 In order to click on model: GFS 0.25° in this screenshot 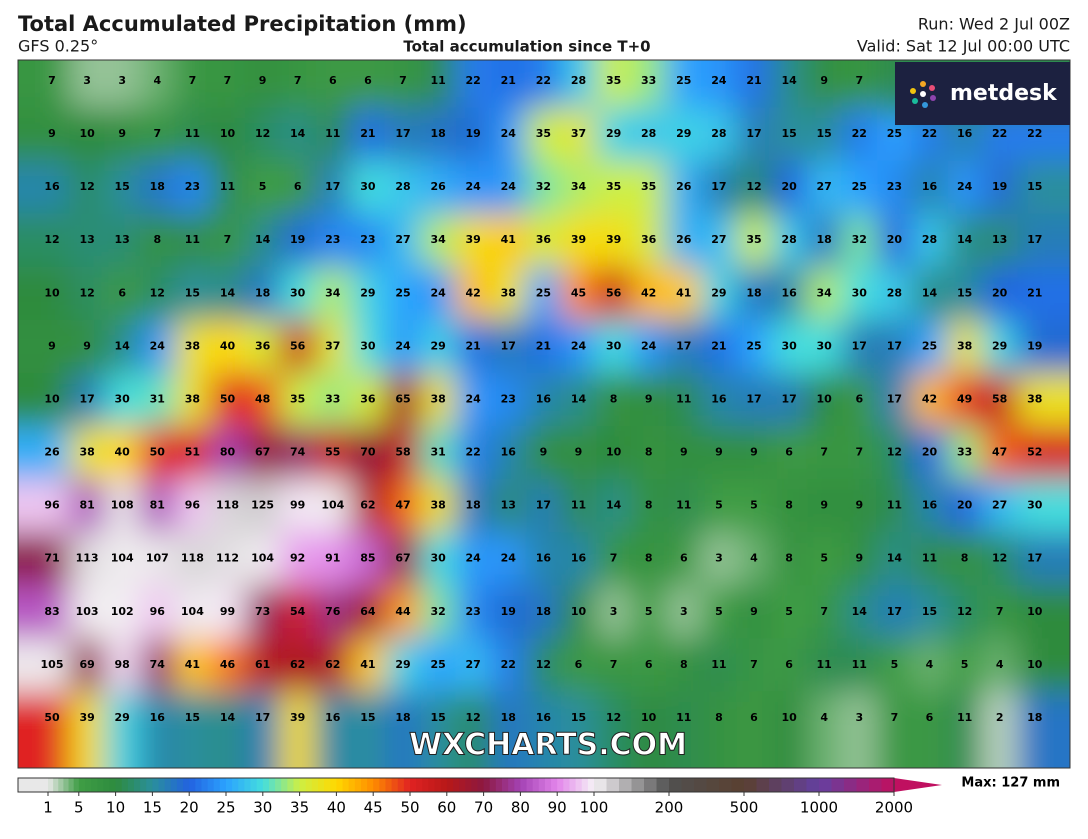, I will do `click(58, 46)`.